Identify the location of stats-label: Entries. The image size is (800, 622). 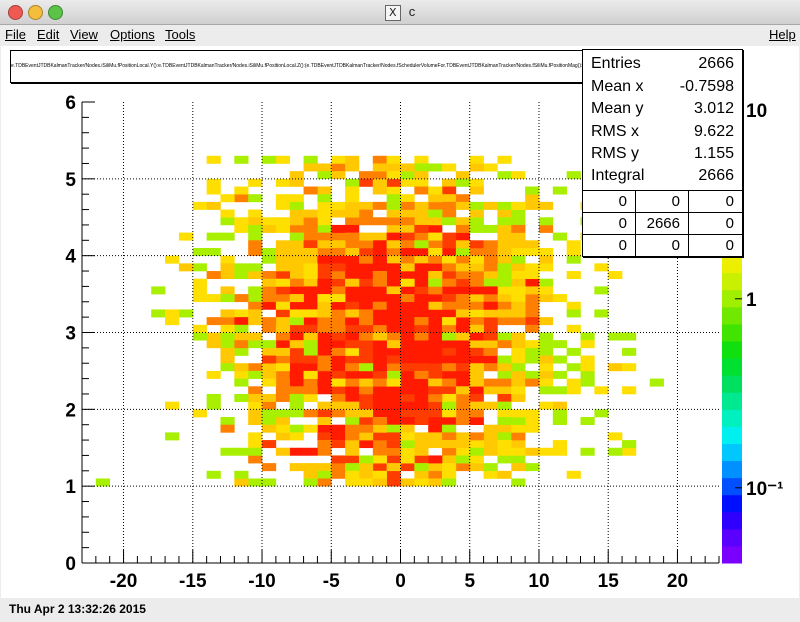
(616, 63).